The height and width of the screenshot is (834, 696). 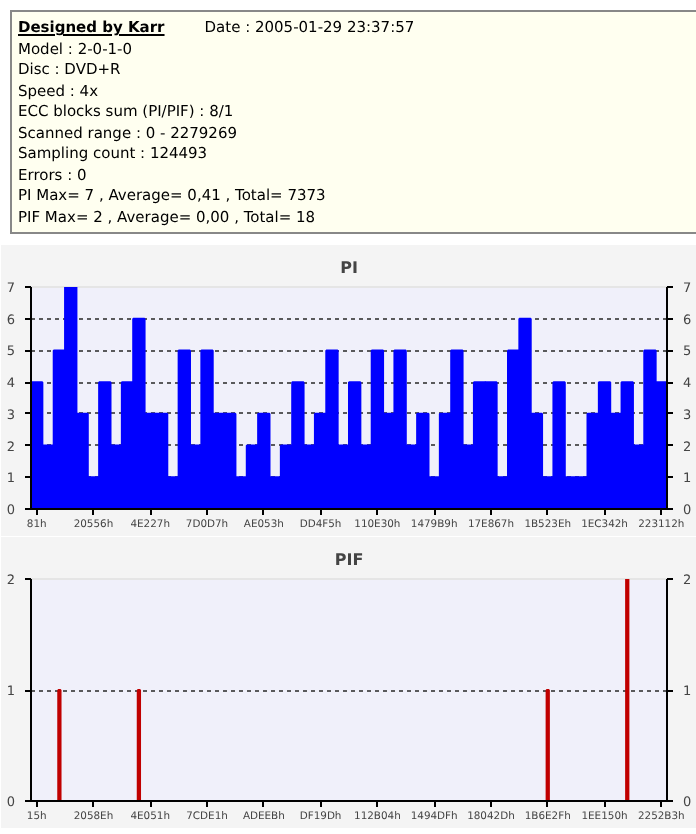 What do you see at coordinates (349, 268) in the screenshot?
I see `chart-title: PI` at bounding box center [349, 268].